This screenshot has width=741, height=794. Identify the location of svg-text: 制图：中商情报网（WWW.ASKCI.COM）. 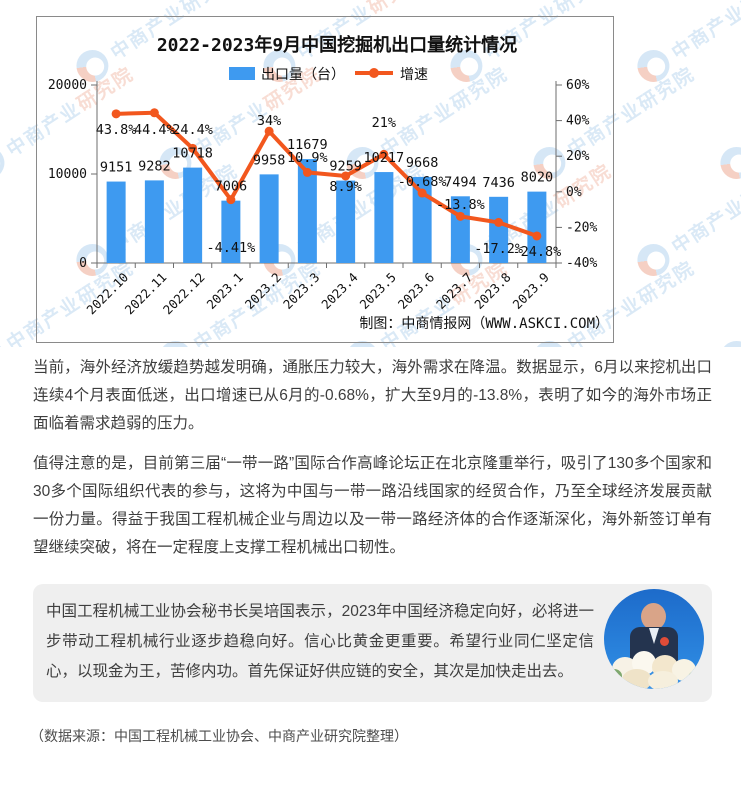
(484, 324).